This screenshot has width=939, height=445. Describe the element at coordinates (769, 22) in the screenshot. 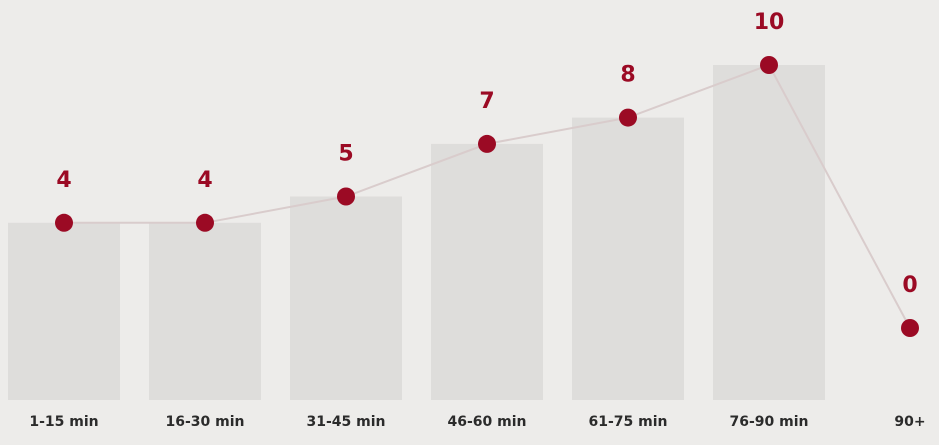

I see `value-label: 10` at that location.